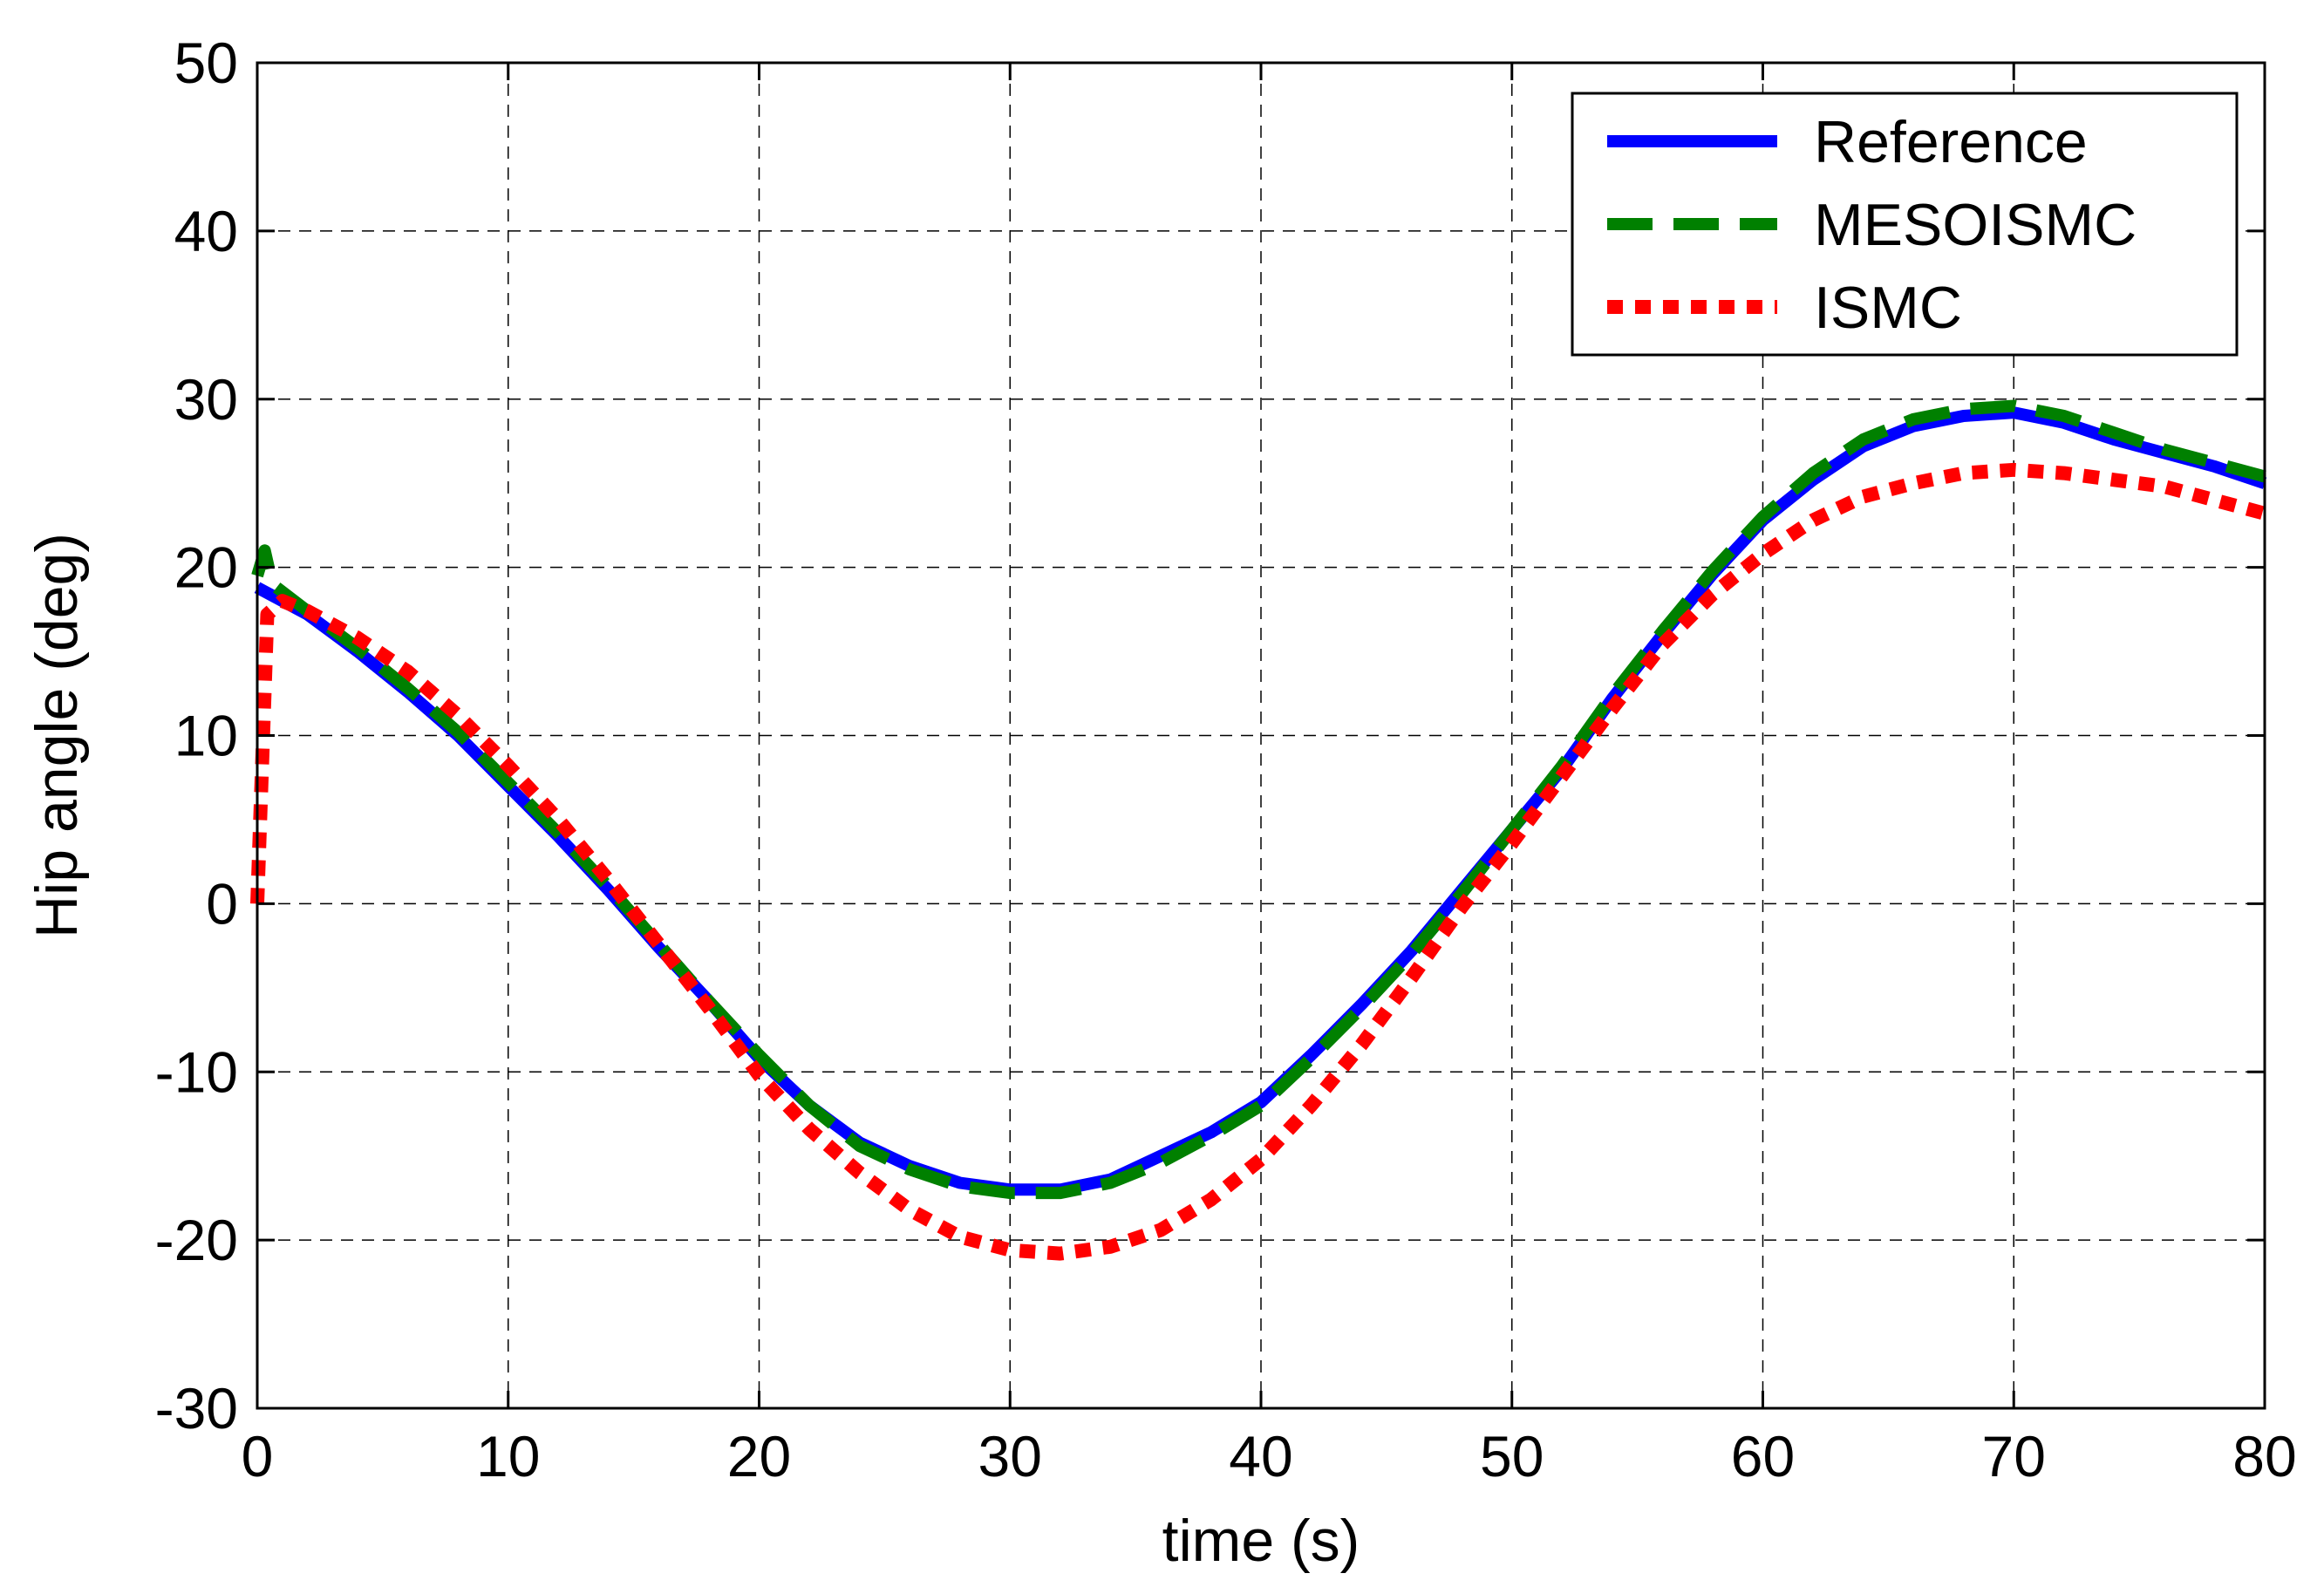  I want to click on x-tick-label: 70, so click(2014, 1456).